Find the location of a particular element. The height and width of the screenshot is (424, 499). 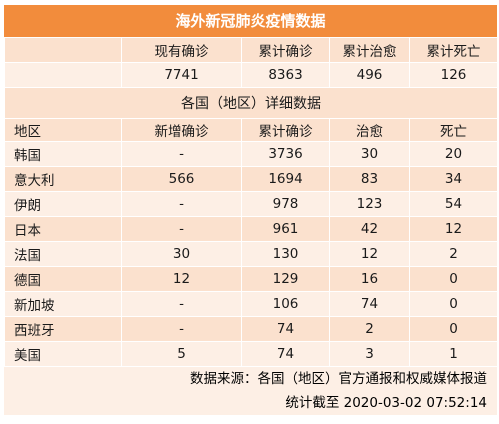

table-cell: 20 is located at coordinates (453, 154).